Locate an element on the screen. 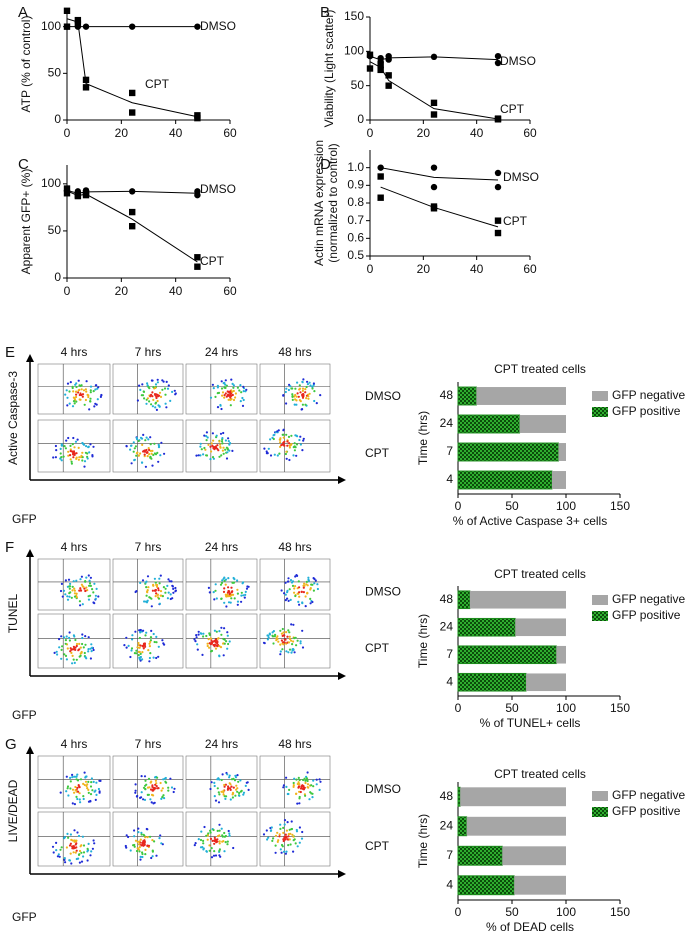 The height and width of the screenshot is (938, 700). time-label: 7 hrs is located at coordinates (148, 547).